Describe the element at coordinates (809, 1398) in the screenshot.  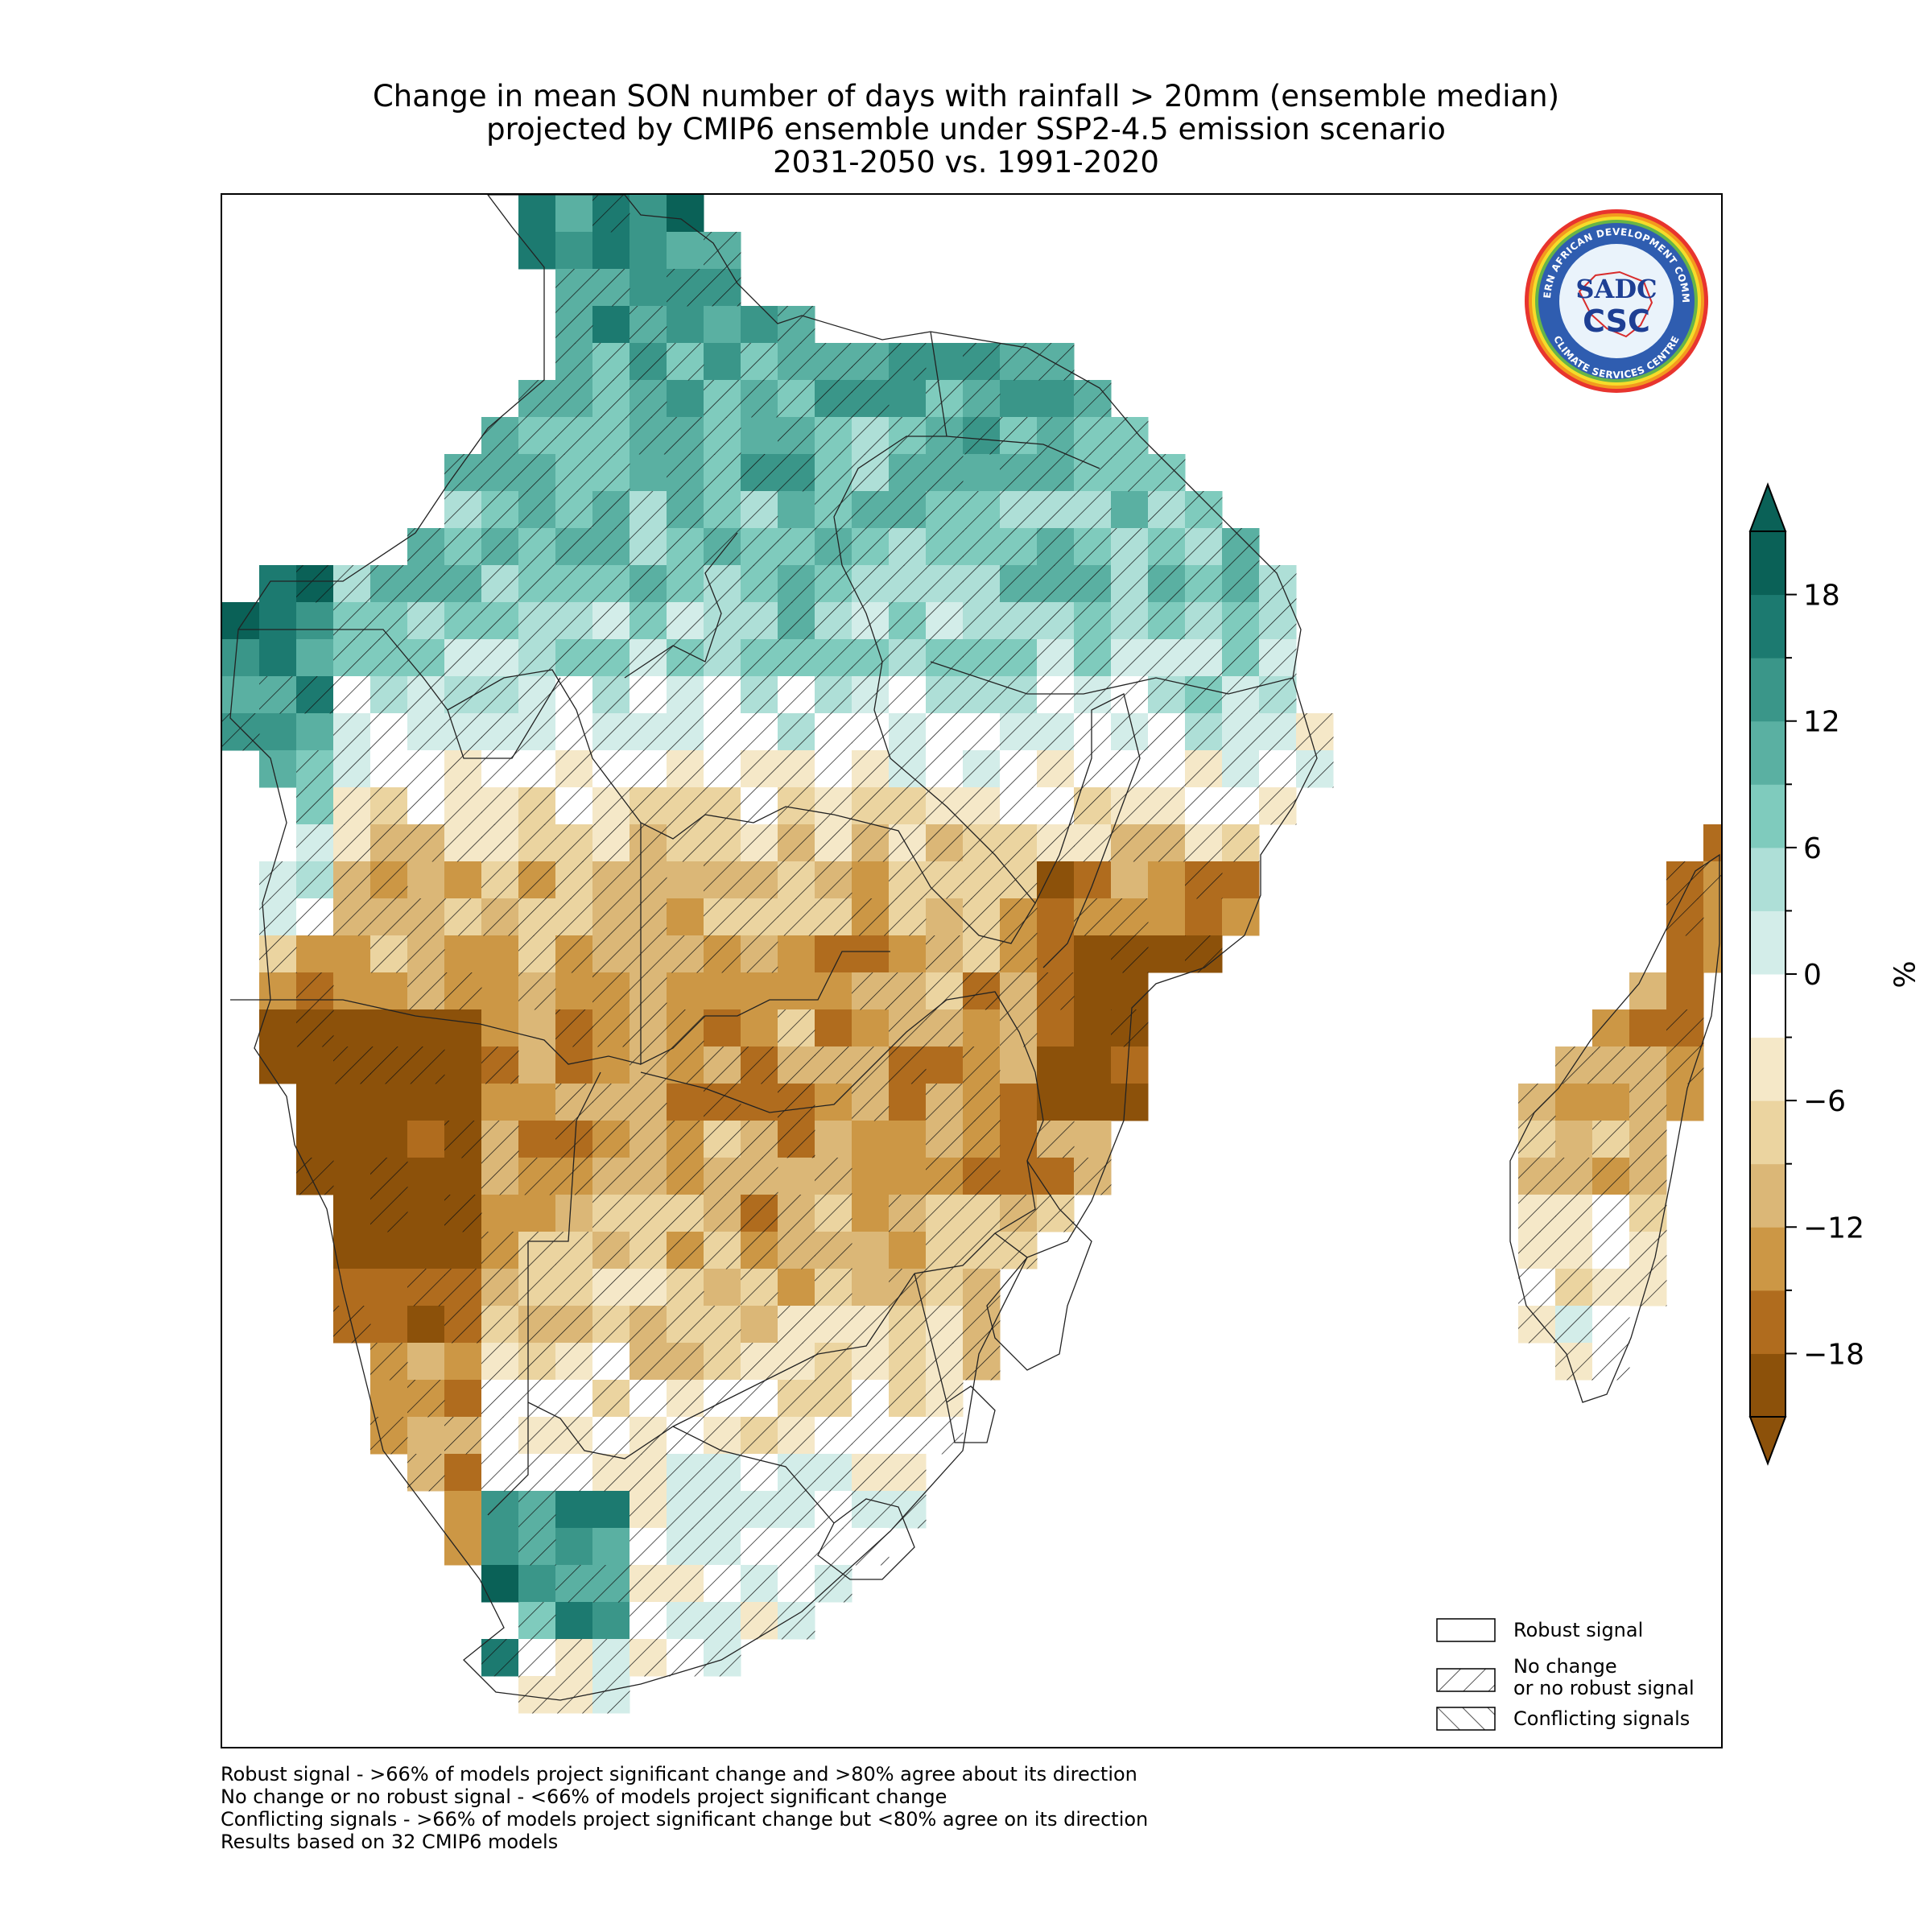
I see `border-southafrica-inner` at that location.